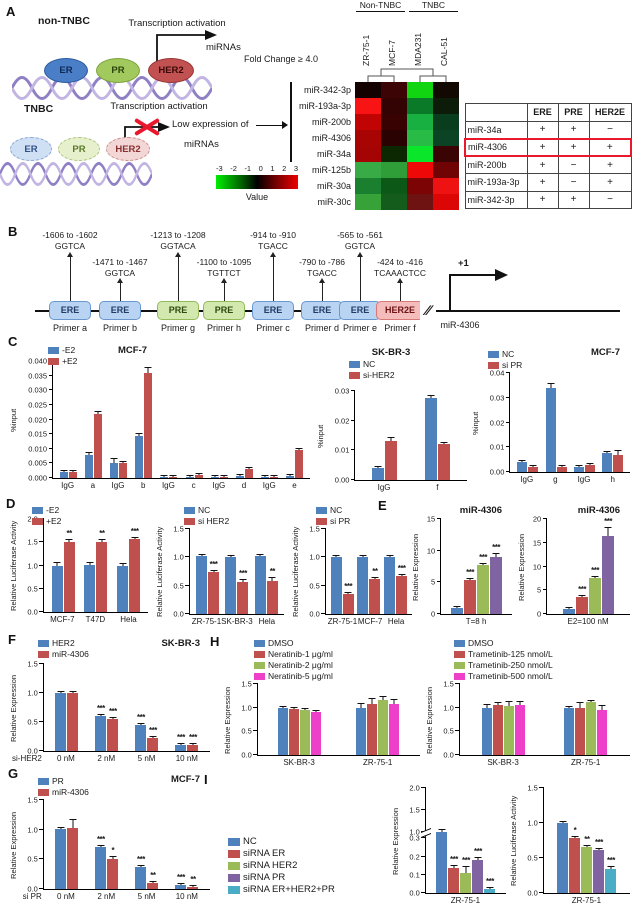 The width and height of the screenshot is (633, 919). I want to click on bar-group: **, so click(369, 571).